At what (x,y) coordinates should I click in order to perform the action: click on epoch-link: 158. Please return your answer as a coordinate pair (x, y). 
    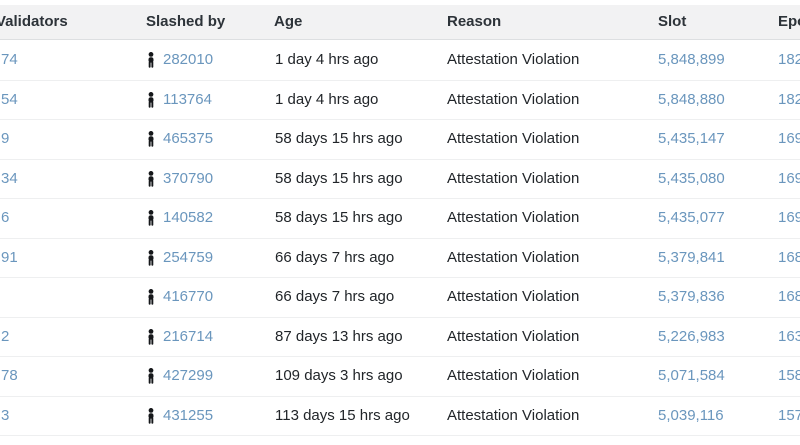
    Looking at the image, I should click on (789, 375).